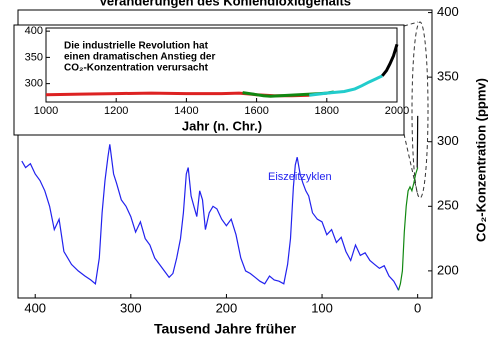 The image size is (497, 343). What do you see at coordinates (397, 111) in the screenshot?
I see `x-tick-label: 2000` at bounding box center [397, 111].